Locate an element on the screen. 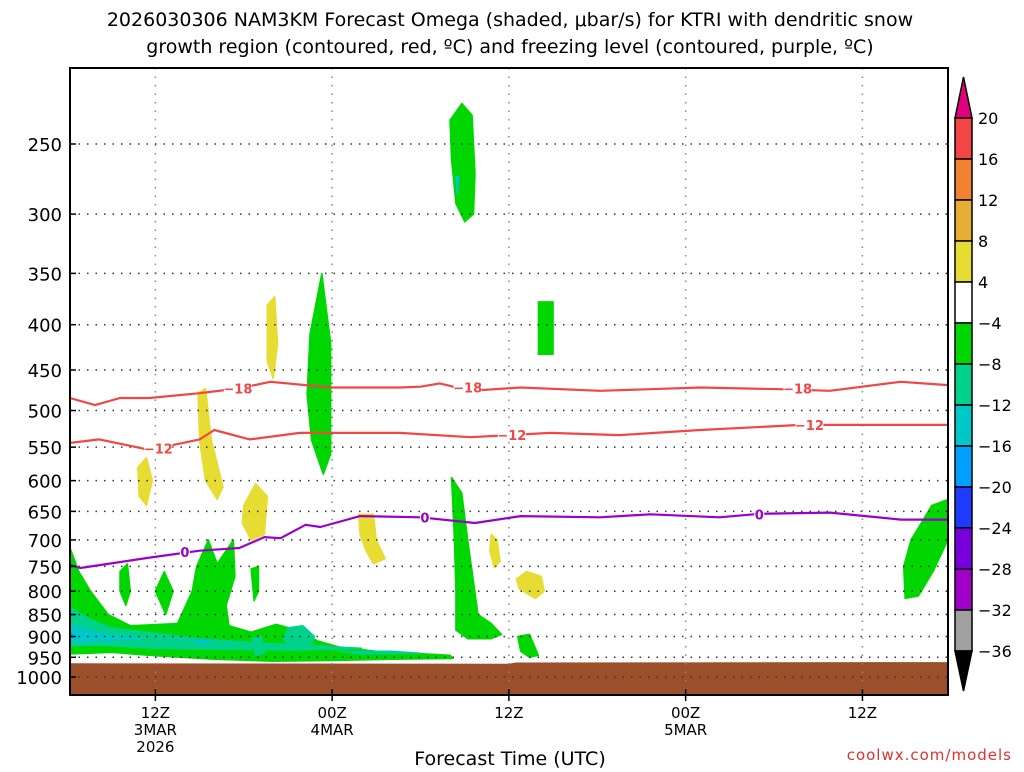  y-tick-label: 800 is located at coordinates (45, 592).